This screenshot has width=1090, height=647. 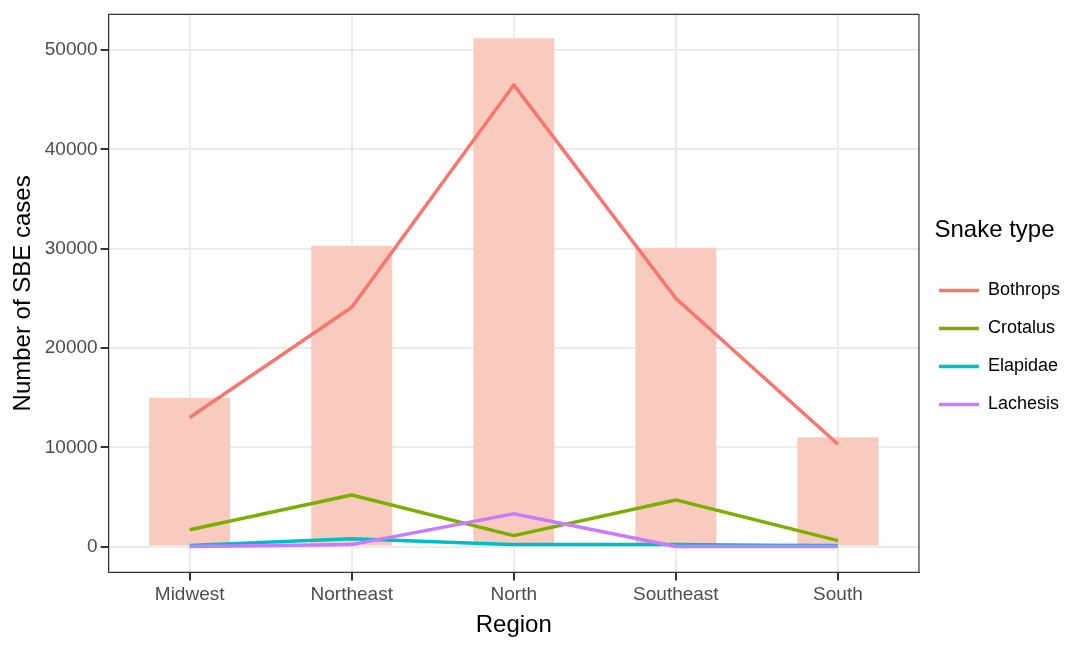 I want to click on legend-label: Bothrops, so click(x=1023, y=289).